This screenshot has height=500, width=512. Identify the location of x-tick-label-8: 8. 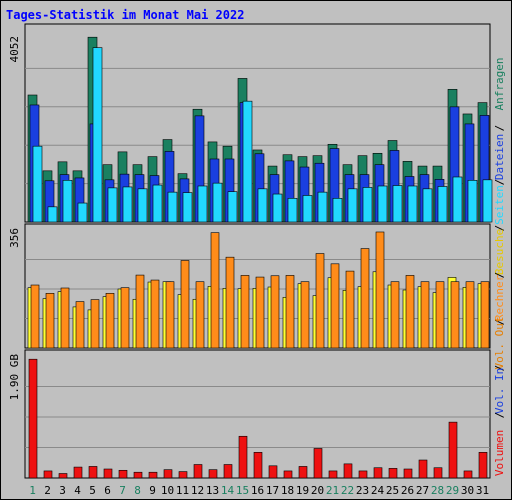
(137, 490).